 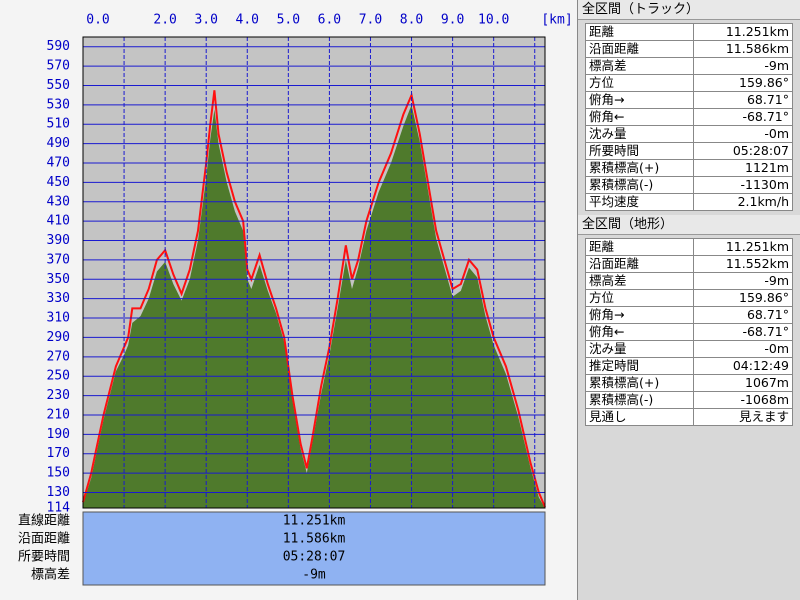 I want to click on table-row: 距離 11.251km, so click(x=688, y=247).